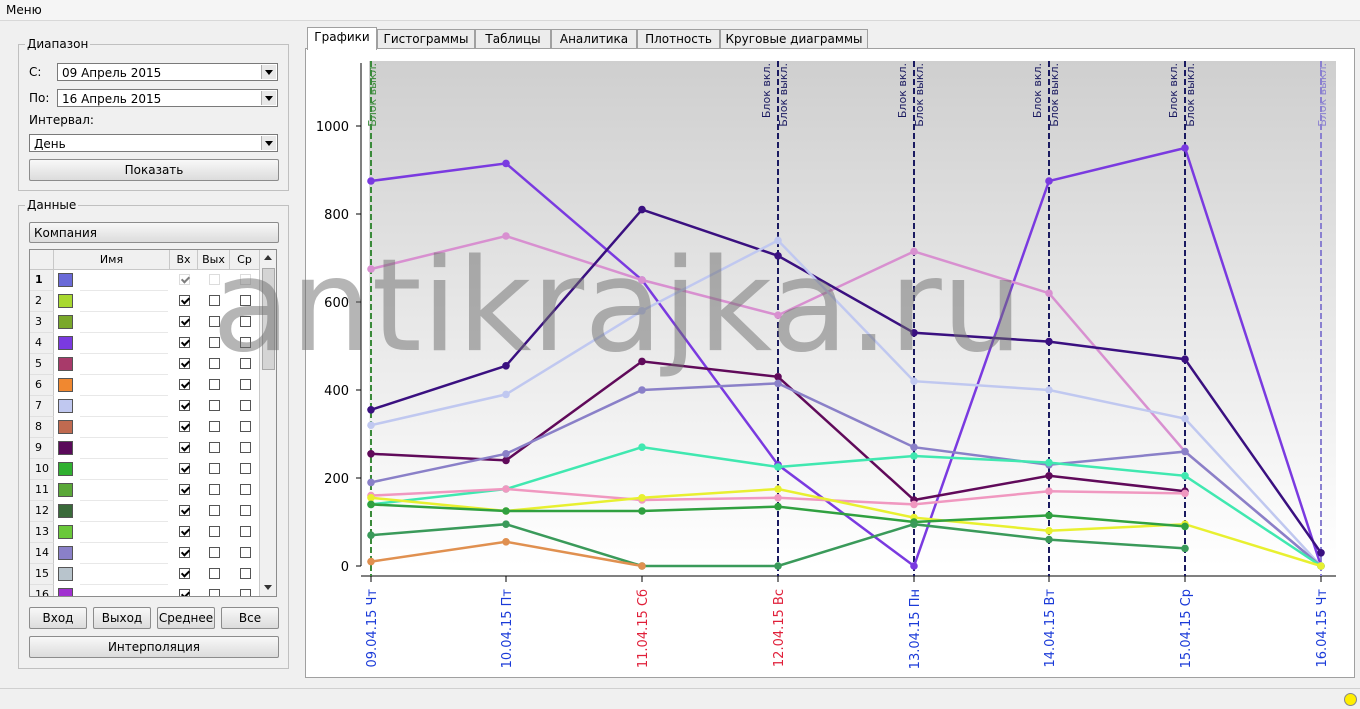  What do you see at coordinates (58, 618) in the screenshot?
I see `in-button: Вход` at bounding box center [58, 618].